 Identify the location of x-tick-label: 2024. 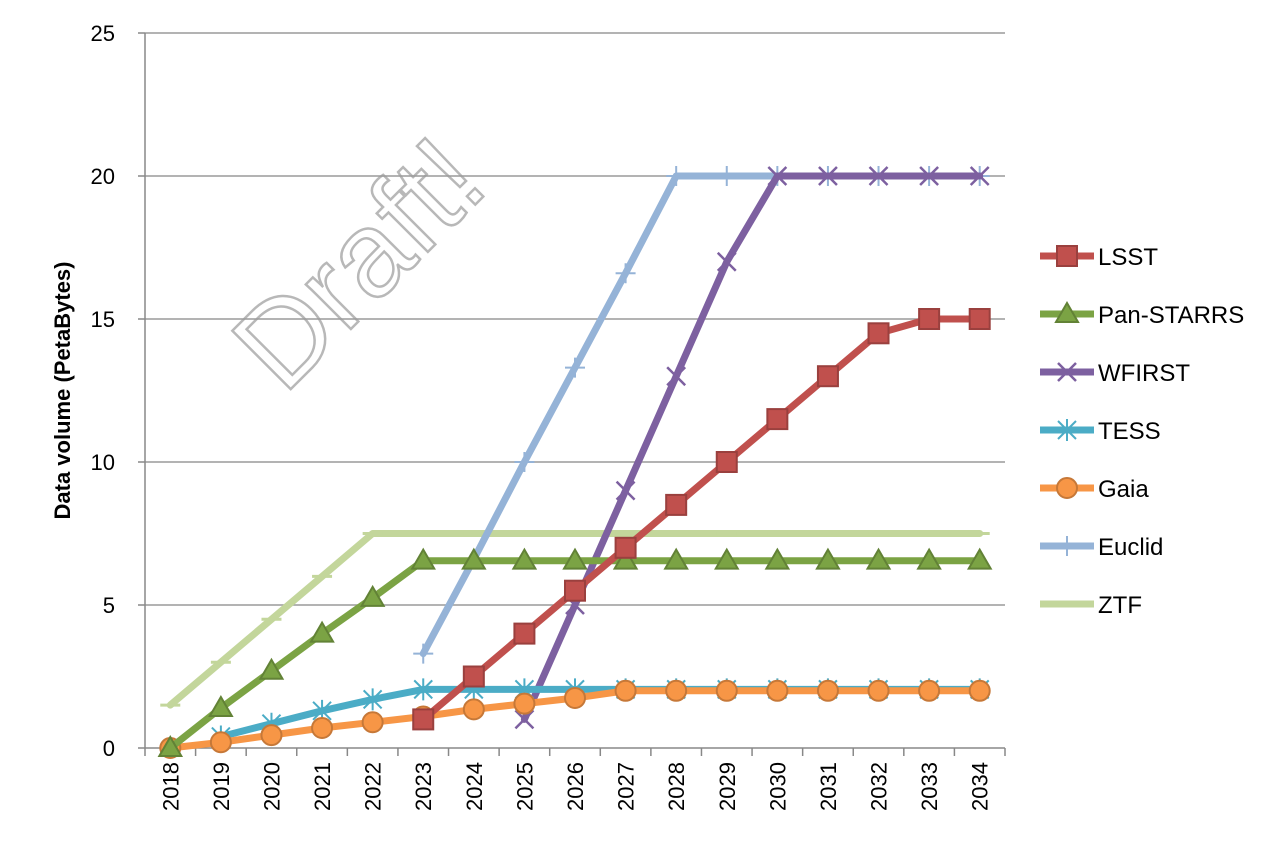
(474, 786).